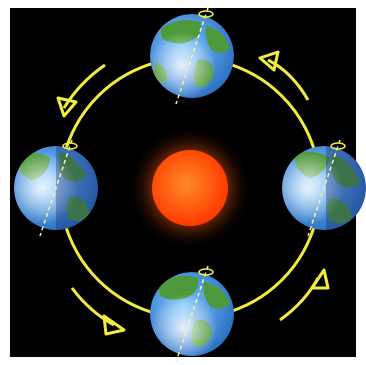 This screenshot has width=366, height=365. Describe the element at coordinates (284, 75) in the screenshot. I see `orbit-arrow-top-right` at that location.